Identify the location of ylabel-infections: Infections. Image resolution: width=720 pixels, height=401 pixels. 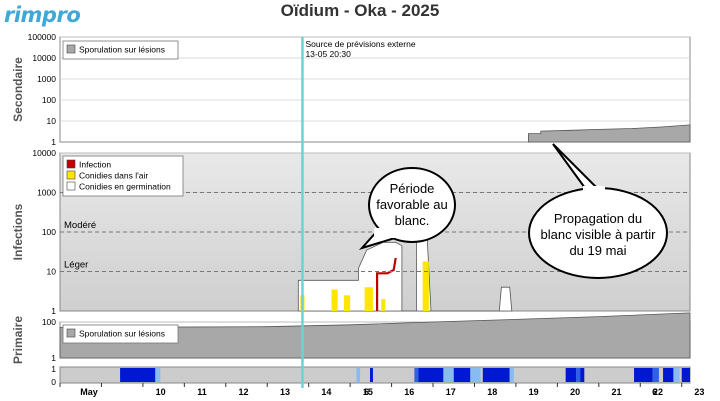
(18, 231).